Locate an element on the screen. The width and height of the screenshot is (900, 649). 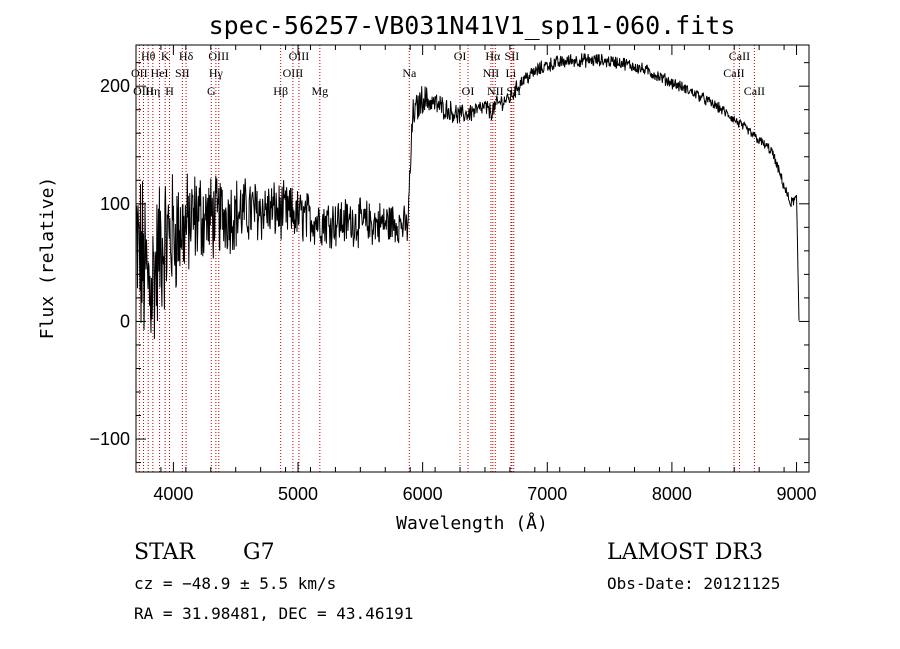
x-tick-label: 9000 is located at coordinates (797, 494).